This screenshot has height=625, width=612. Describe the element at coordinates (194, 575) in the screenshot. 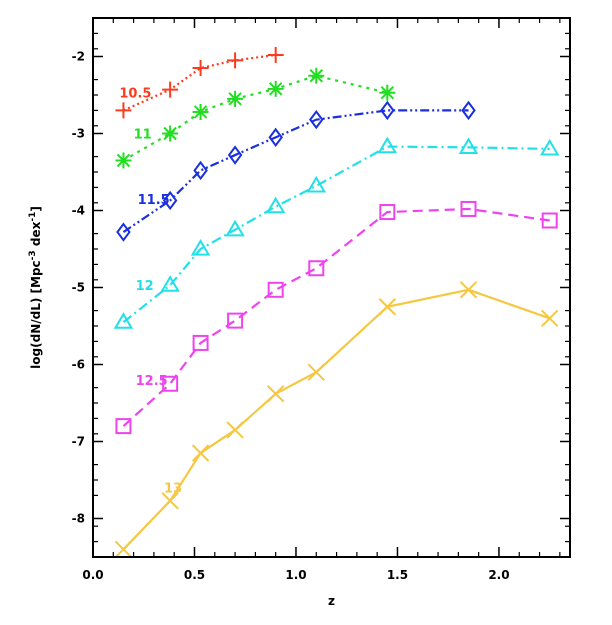

I see `x-tick-label: 0.5` at that location.